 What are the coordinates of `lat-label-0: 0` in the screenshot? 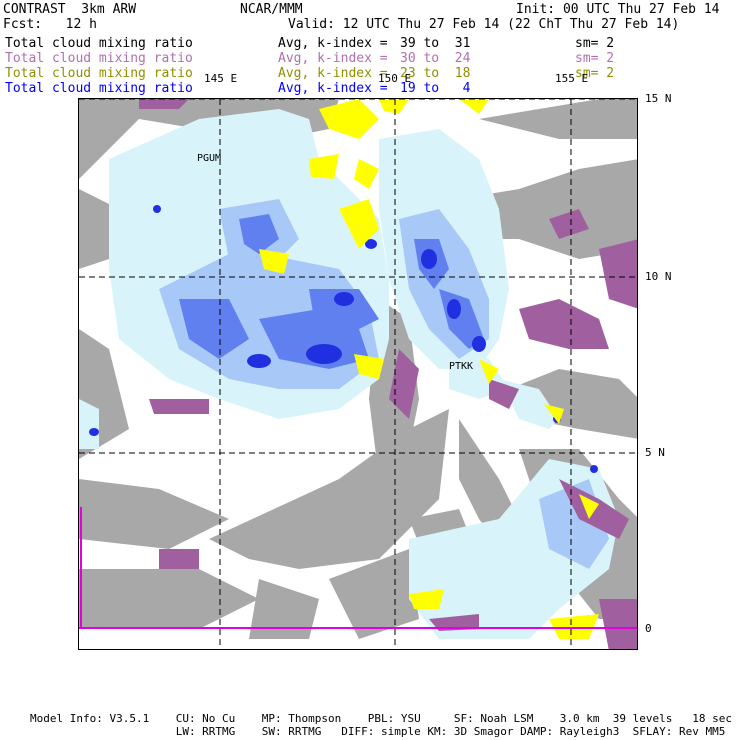 It's located at (648, 628).